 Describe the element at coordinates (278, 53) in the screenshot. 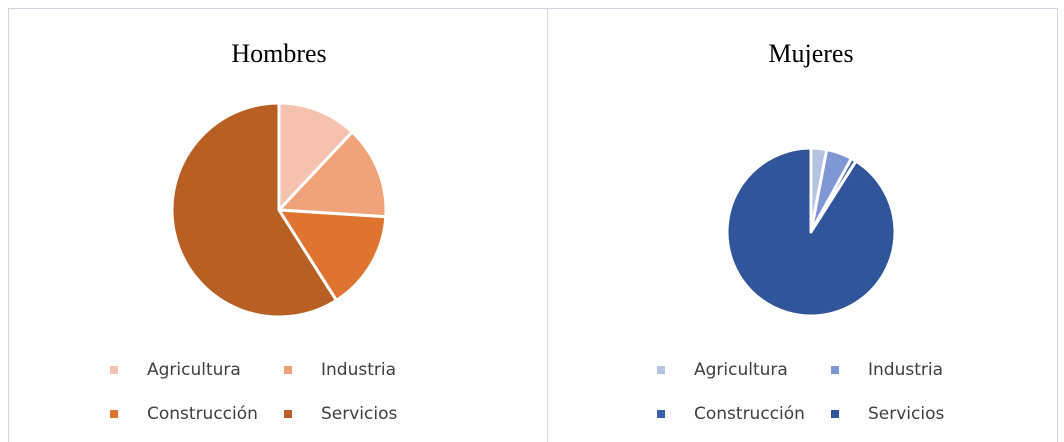

I see `chart-title: Hombres` at that location.